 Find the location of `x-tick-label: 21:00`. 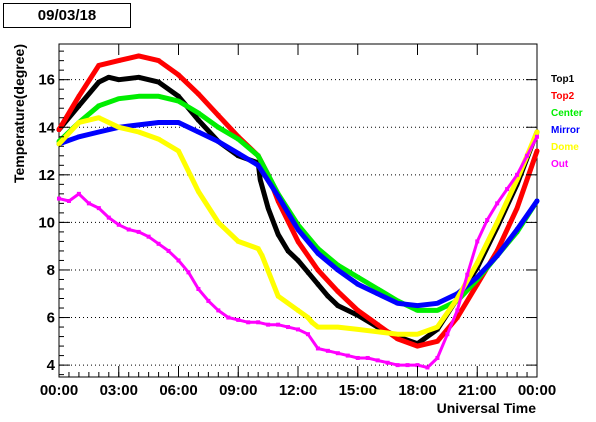

x-tick-label: 21:00 is located at coordinates (477, 390).